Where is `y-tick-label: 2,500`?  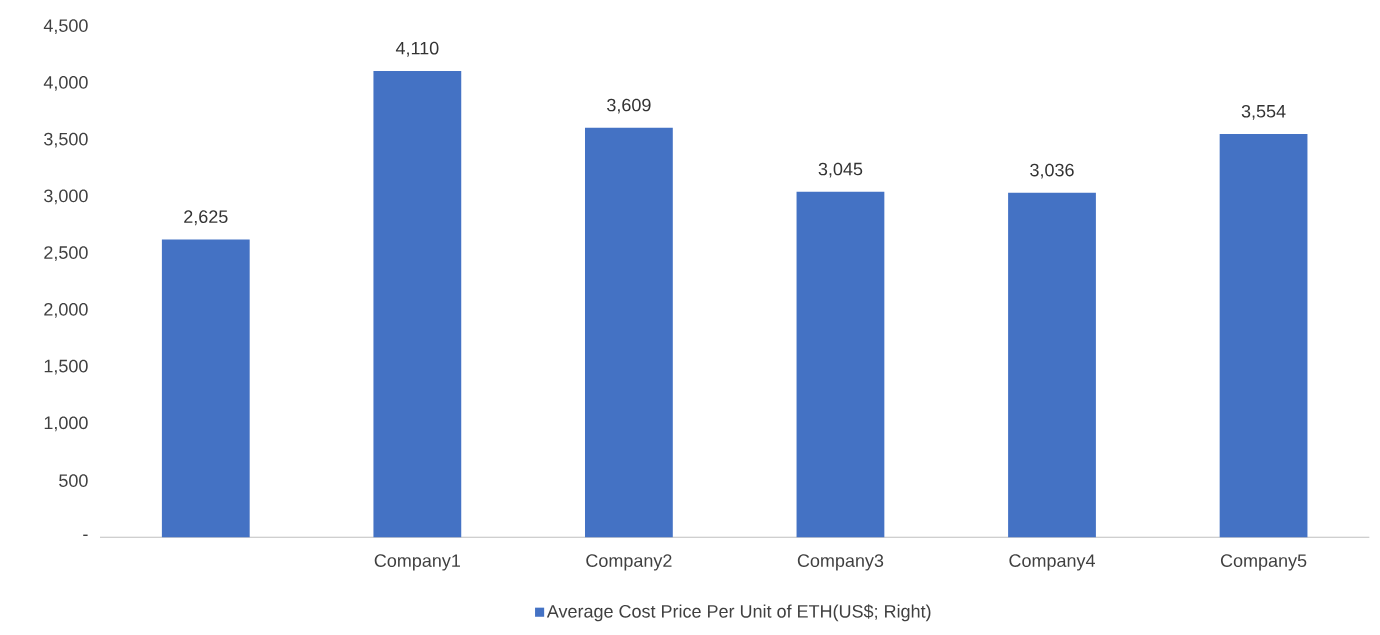 y-tick-label: 2,500 is located at coordinates (66, 254).